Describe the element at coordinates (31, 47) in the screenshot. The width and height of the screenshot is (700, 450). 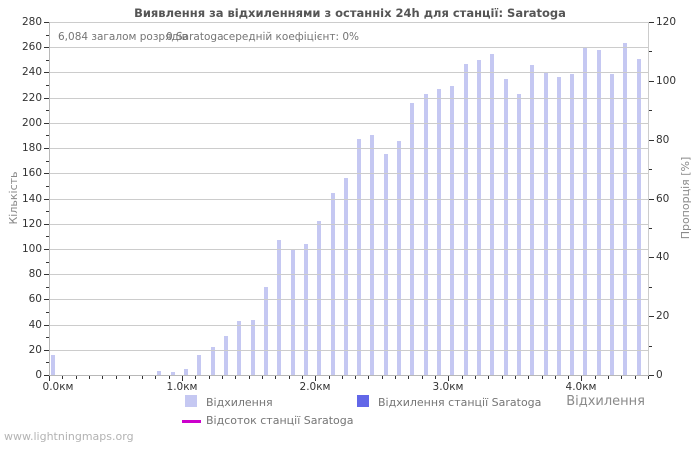
I see `y-axis-tick-label: 260` at that location.